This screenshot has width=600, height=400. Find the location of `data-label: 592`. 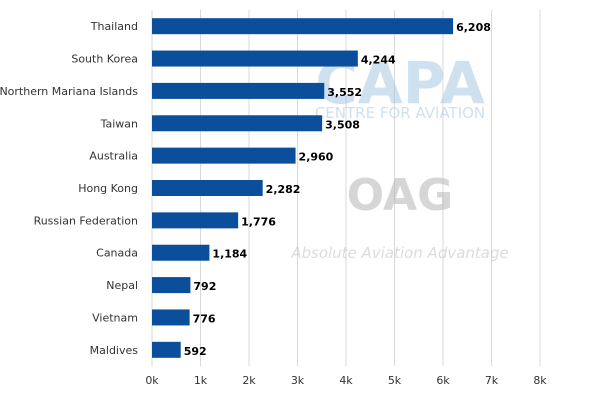

data-label: 592 is located at coordinates (195, 351).